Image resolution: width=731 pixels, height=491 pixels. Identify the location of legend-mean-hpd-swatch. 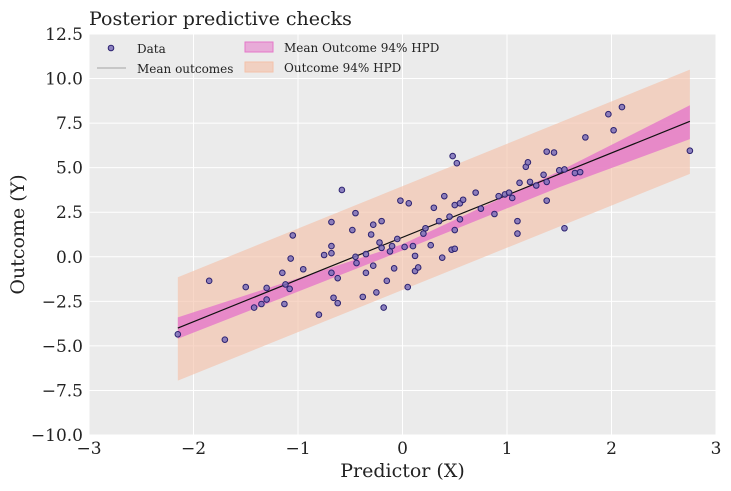
(259, 47).